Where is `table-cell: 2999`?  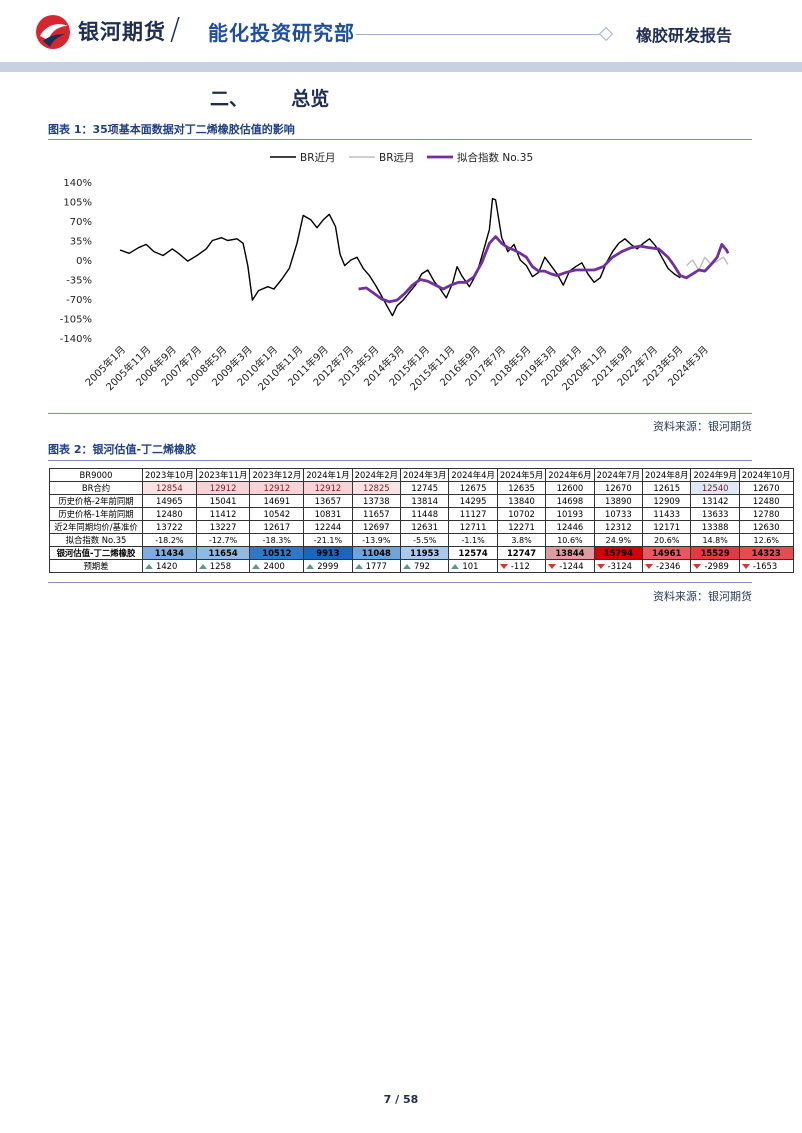 table-cell: 2999 is located at coordinates (328, 566).